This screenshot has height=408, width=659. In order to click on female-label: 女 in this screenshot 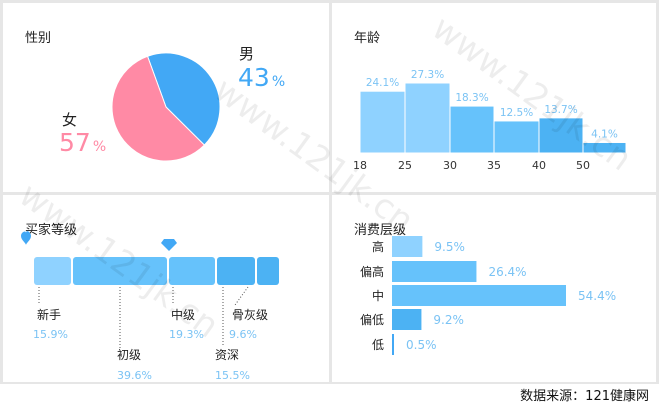, I will do `click(70, 120)`.